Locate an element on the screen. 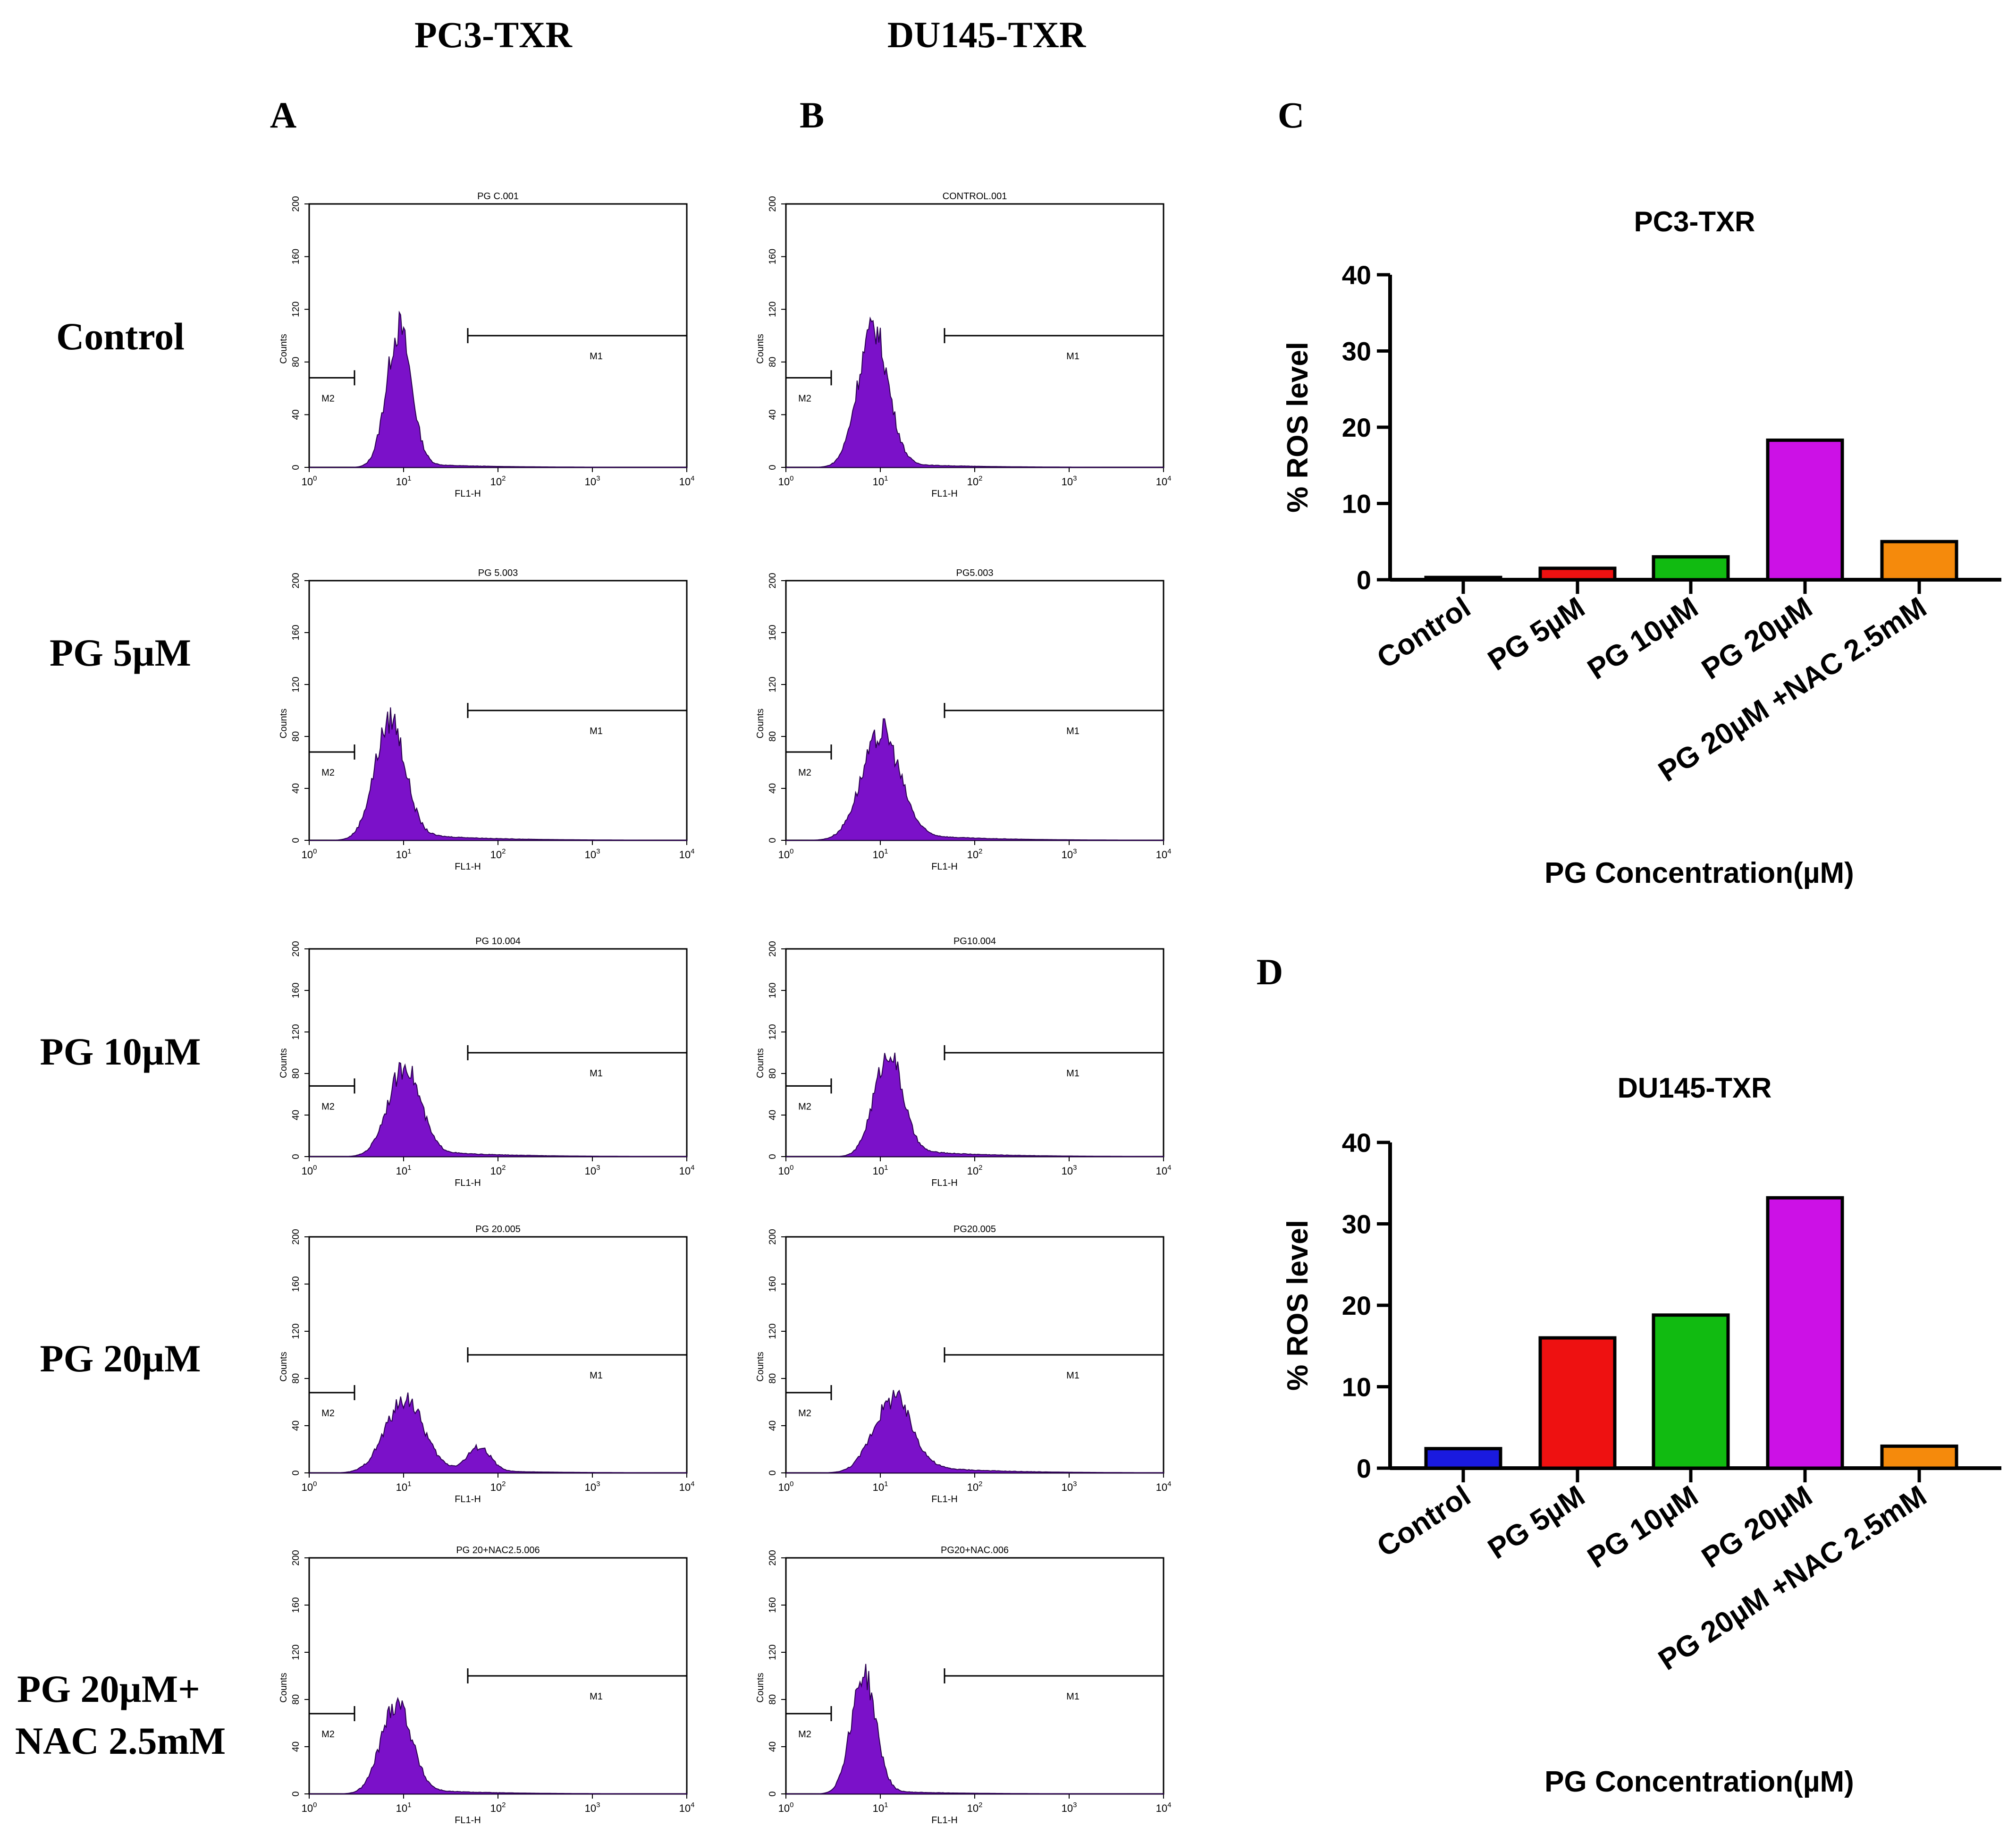  chart-title: PC3-TXR is located at coordinates (1695, 222).